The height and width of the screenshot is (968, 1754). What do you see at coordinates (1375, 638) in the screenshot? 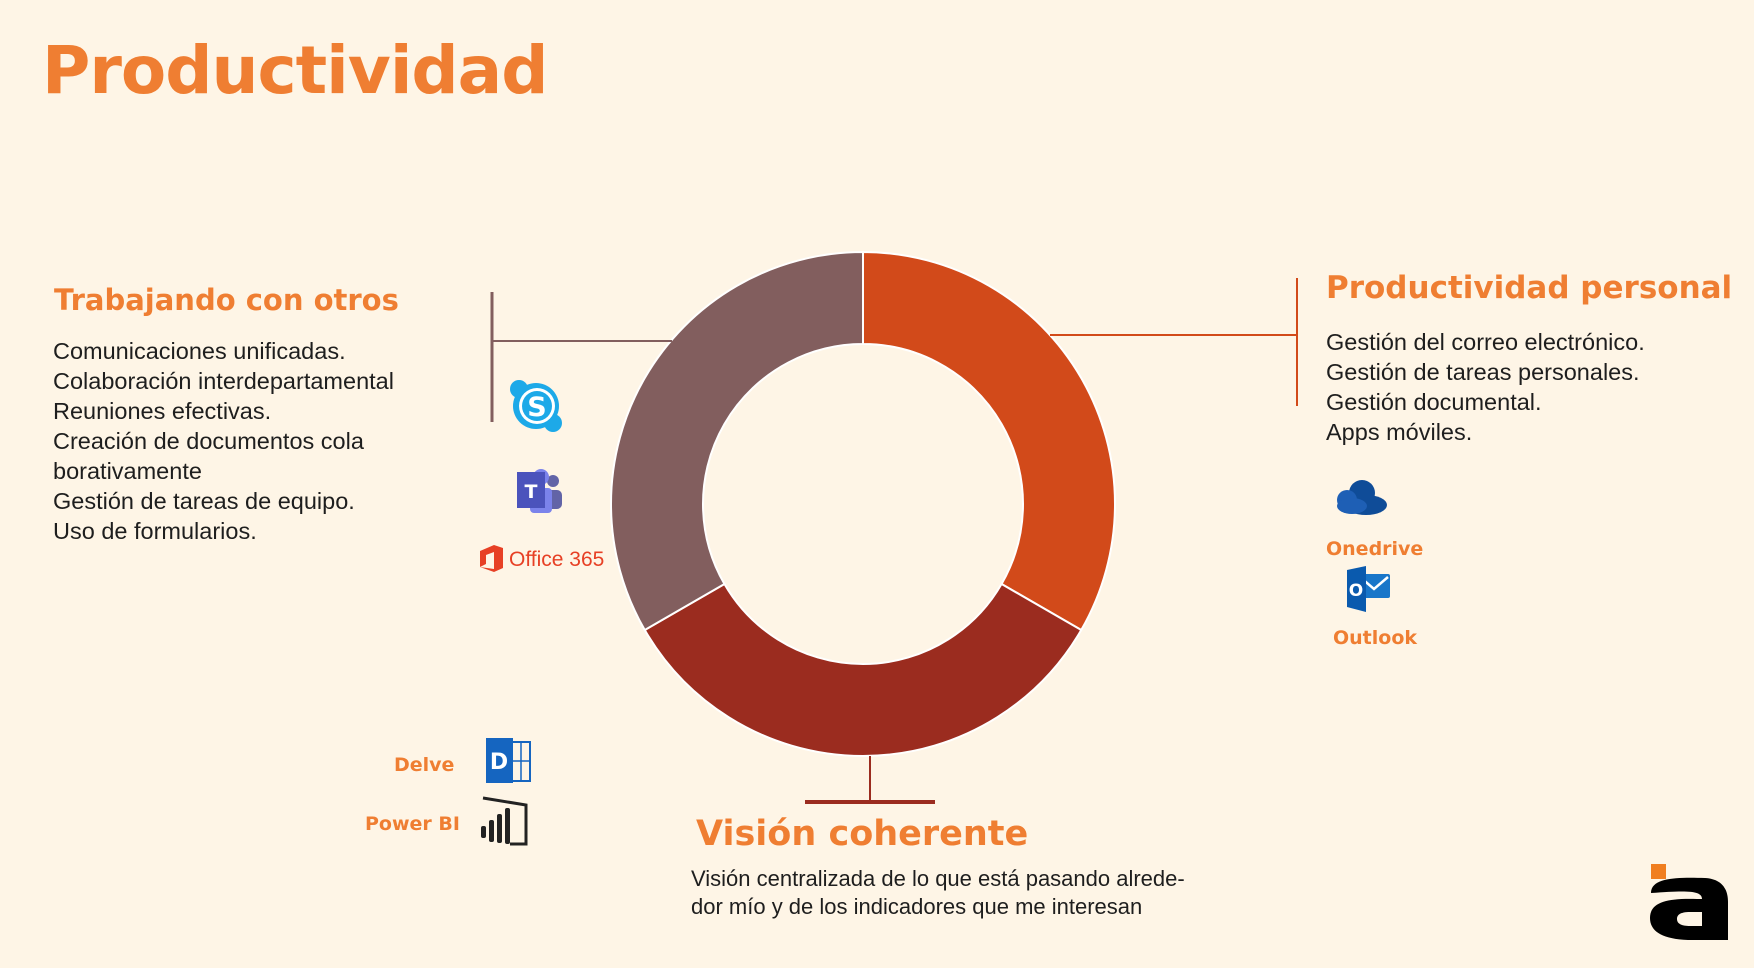
I see `outlook-label: Outlook` at bounding box center [1375, 638].